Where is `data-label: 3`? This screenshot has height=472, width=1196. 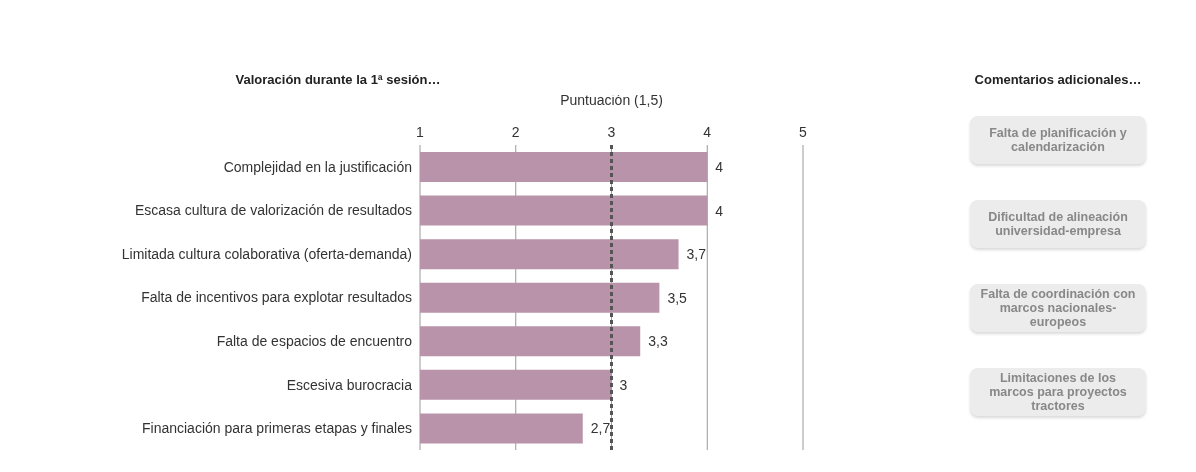 data-label: 3 is located at coordinates (623, 384).